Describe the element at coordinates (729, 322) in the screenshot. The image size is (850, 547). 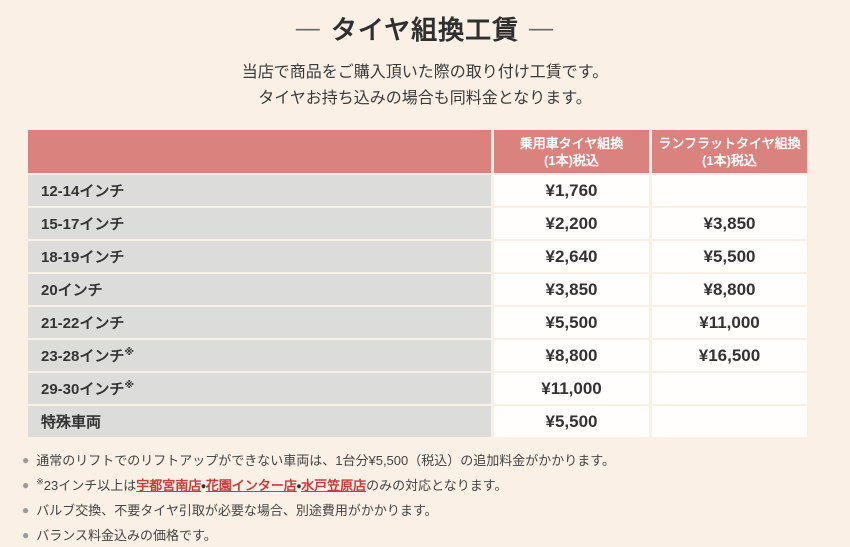
I see `price-runflat: ¥11,000` at that location.